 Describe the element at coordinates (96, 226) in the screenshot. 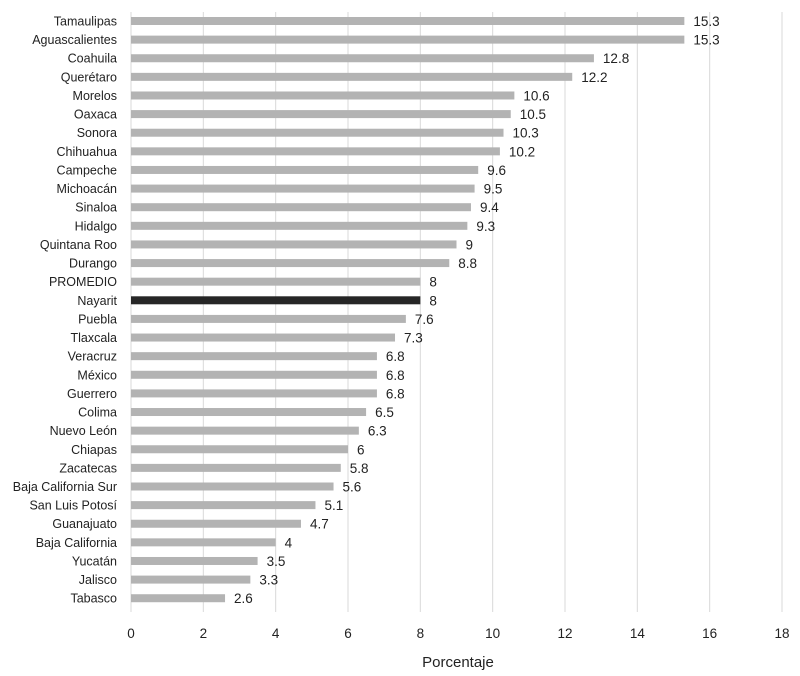

I see `category-label: Hidalgo` at that location.